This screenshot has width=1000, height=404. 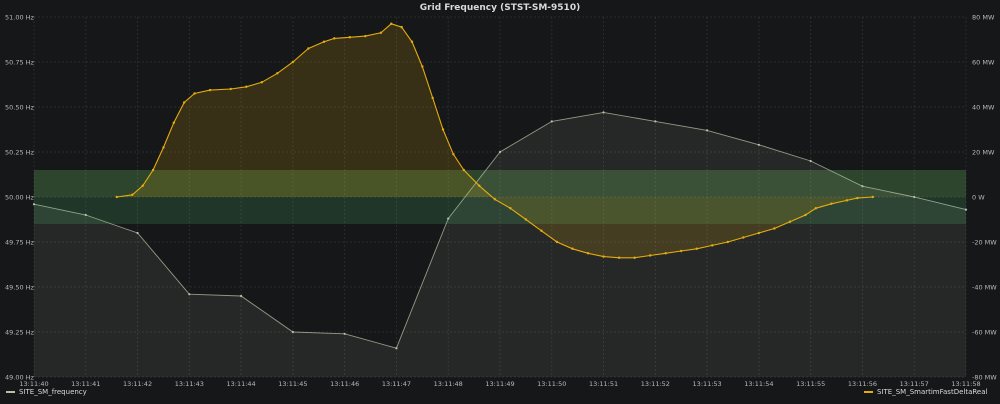 I want to click on y-tick-left: 50.75 Hz, so click(x=20, y=63).